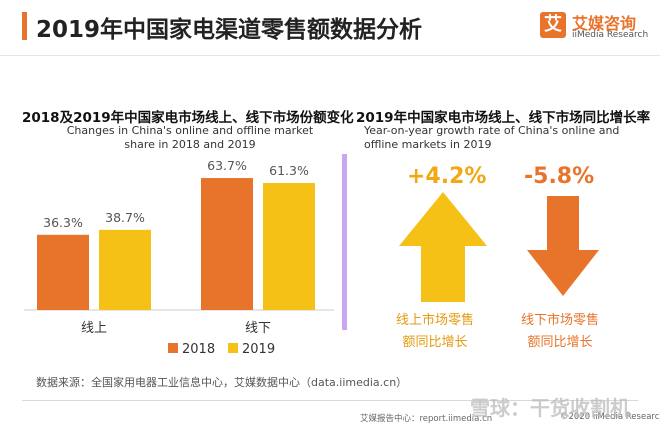 Image resolution: width=660 pixels, height=429 pixels. What do you see at coordinates (435, 332) in the screenshot?
I see `online-growth-label: 线上市场零售 额同比增长` at bounding box center [435, 332].